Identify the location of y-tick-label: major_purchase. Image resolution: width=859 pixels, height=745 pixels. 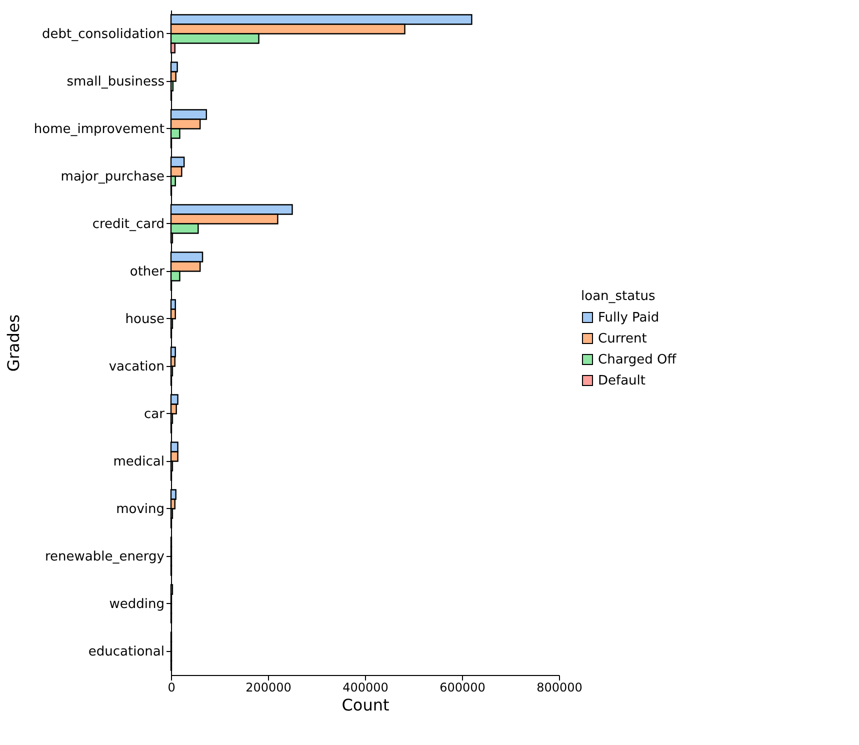
(112, 176).